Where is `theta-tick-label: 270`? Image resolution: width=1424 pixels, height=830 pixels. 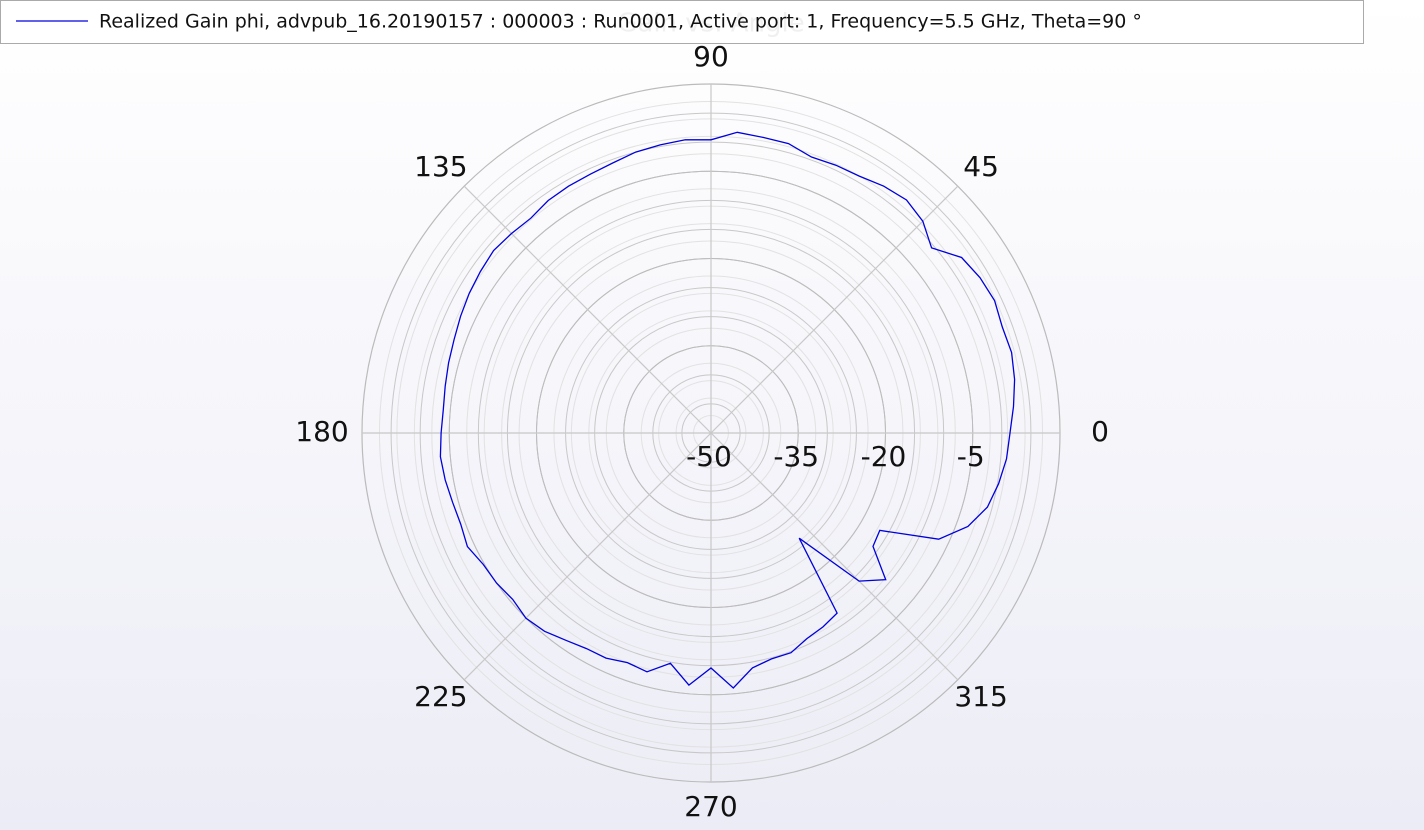 theta-tick-label: 270 is located at coordinates (710, 806).